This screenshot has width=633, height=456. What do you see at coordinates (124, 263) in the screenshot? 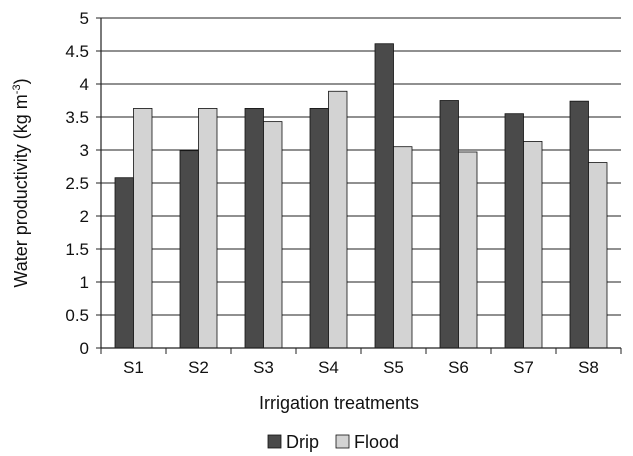
I see `bar-drip-s1` at bounding box center [124, 263].